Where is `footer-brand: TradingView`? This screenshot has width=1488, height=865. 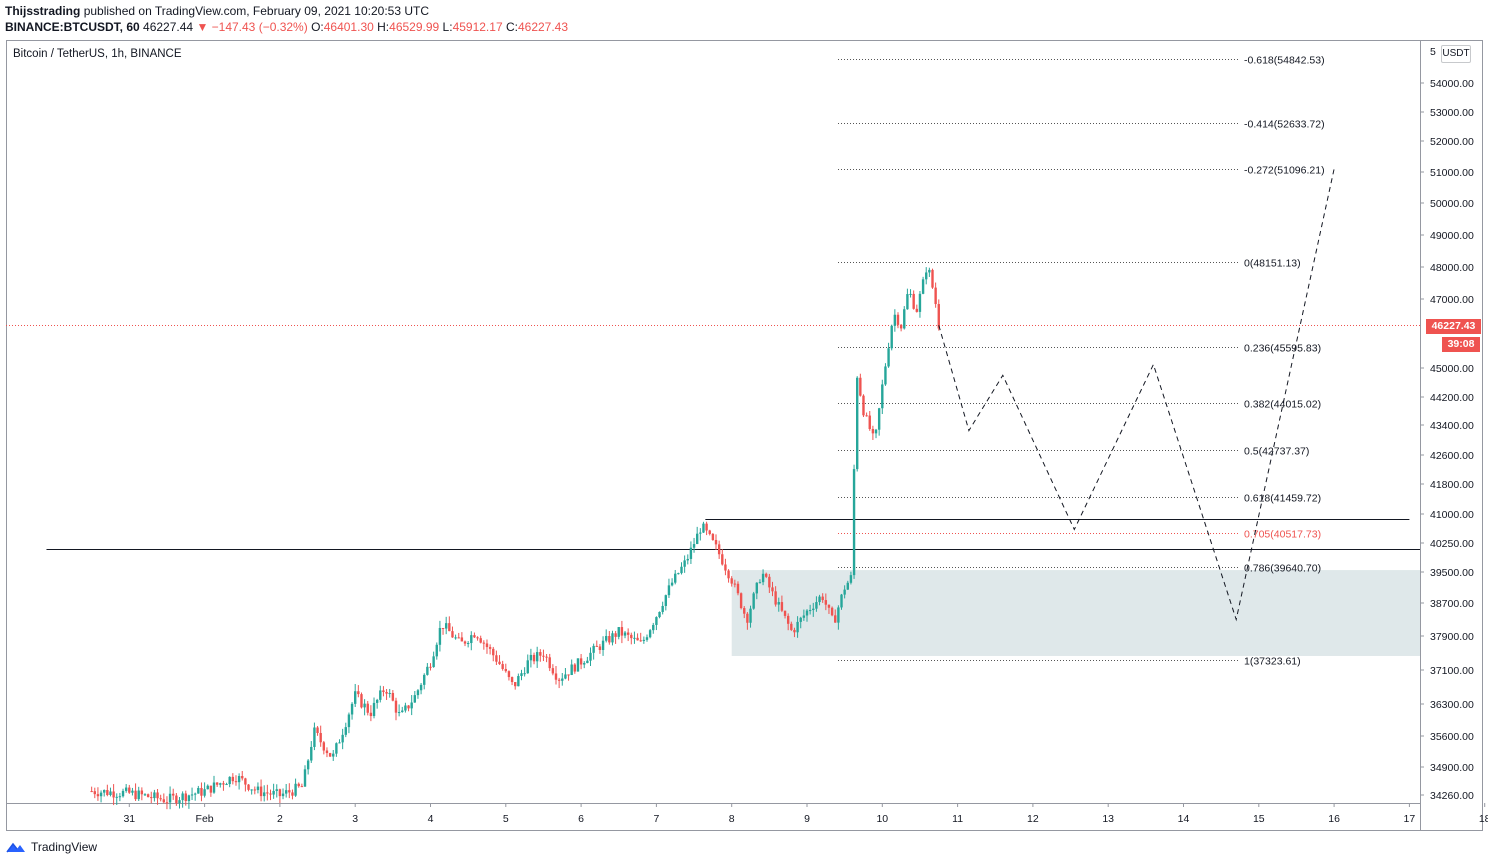
footer-brand: TradingView is located at coordinates (64, 847).